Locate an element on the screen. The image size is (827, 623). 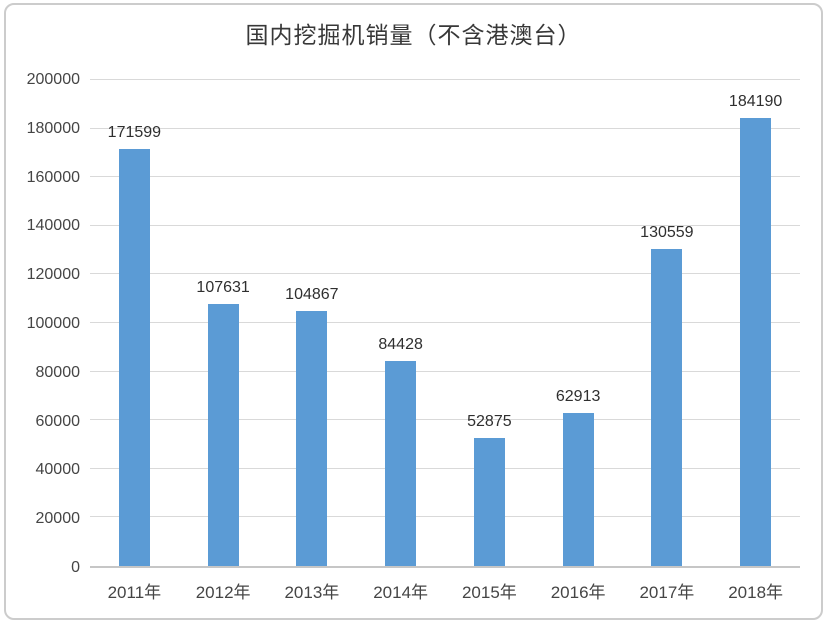
bar-value-label: 171599 is located at coordinates (134, 133).